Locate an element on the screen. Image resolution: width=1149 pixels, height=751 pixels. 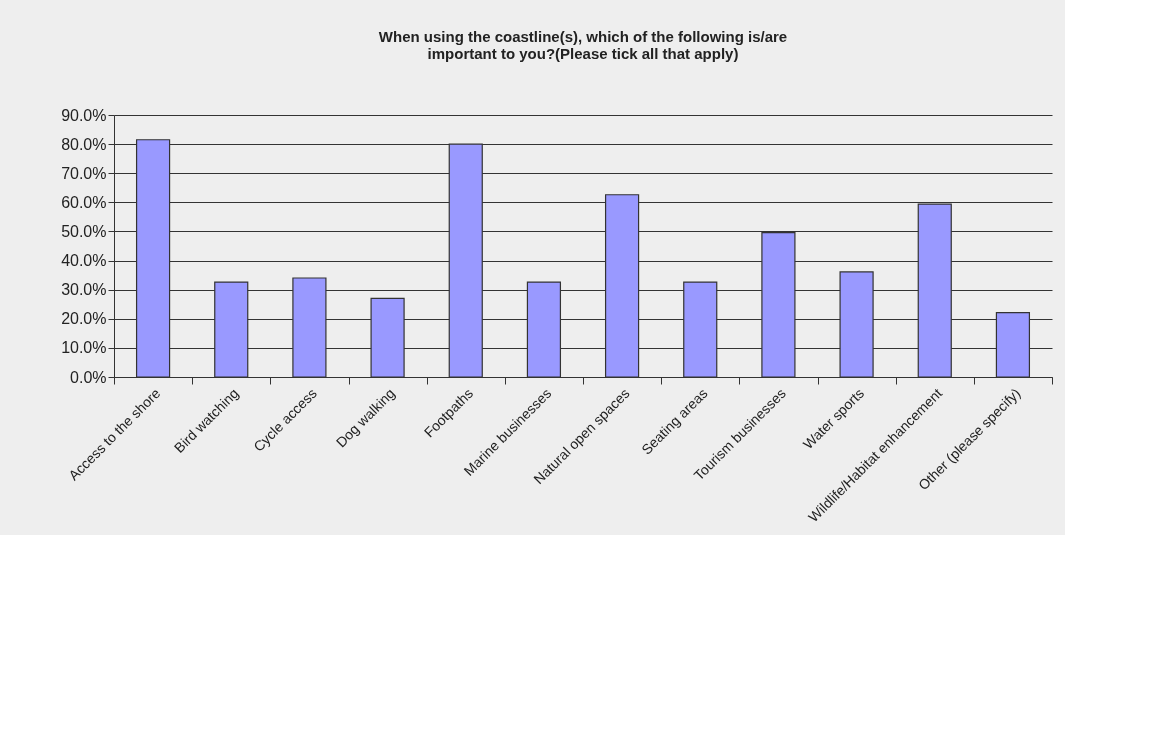
y-tick-label: 10.0% is located at coordinates (84, 348).